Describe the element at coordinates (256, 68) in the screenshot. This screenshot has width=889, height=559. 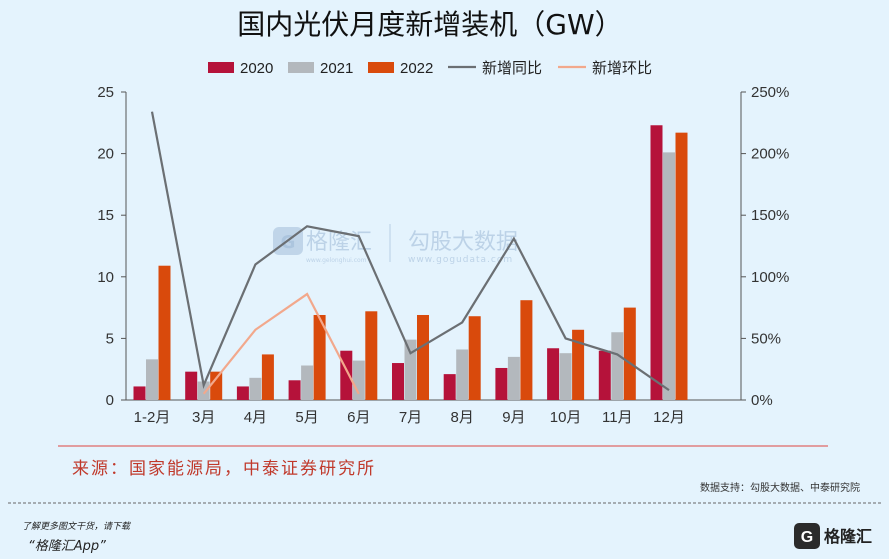
I see `legend-label: 2020` at that location.